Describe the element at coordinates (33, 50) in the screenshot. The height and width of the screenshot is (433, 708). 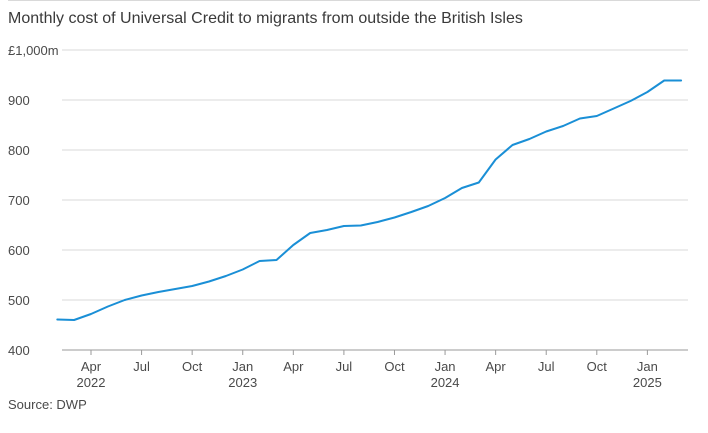
I see `y-tick-label: £1,000m` at that location.